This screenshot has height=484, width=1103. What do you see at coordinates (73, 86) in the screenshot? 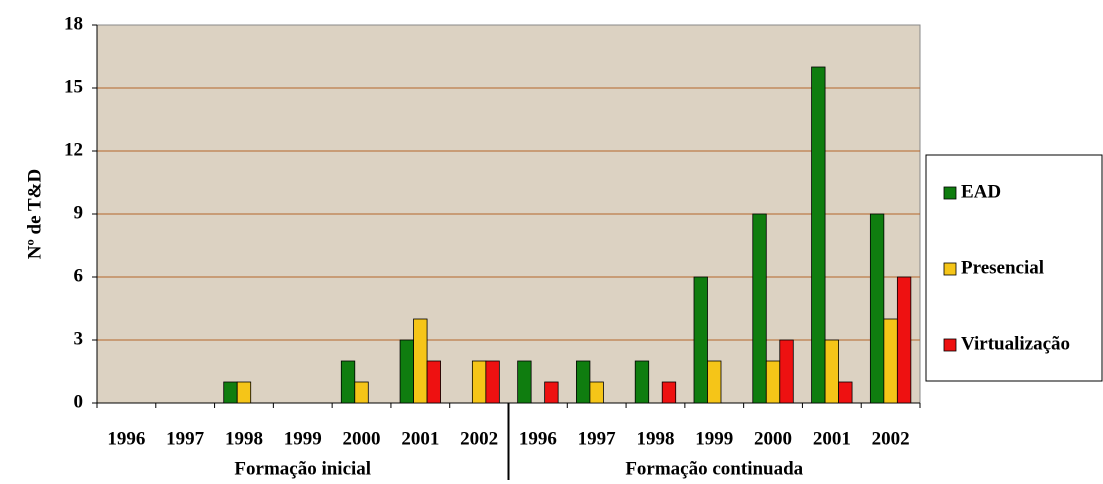
I see `y-tick-label: 15` at bounding box center [73, 86].